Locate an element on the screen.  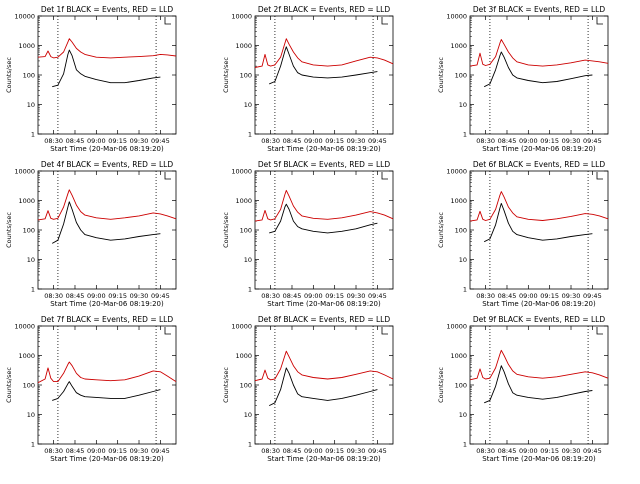
chart-title: Det 5f BLACK = Events, RED = LLD is located at coordinates (324, 164).